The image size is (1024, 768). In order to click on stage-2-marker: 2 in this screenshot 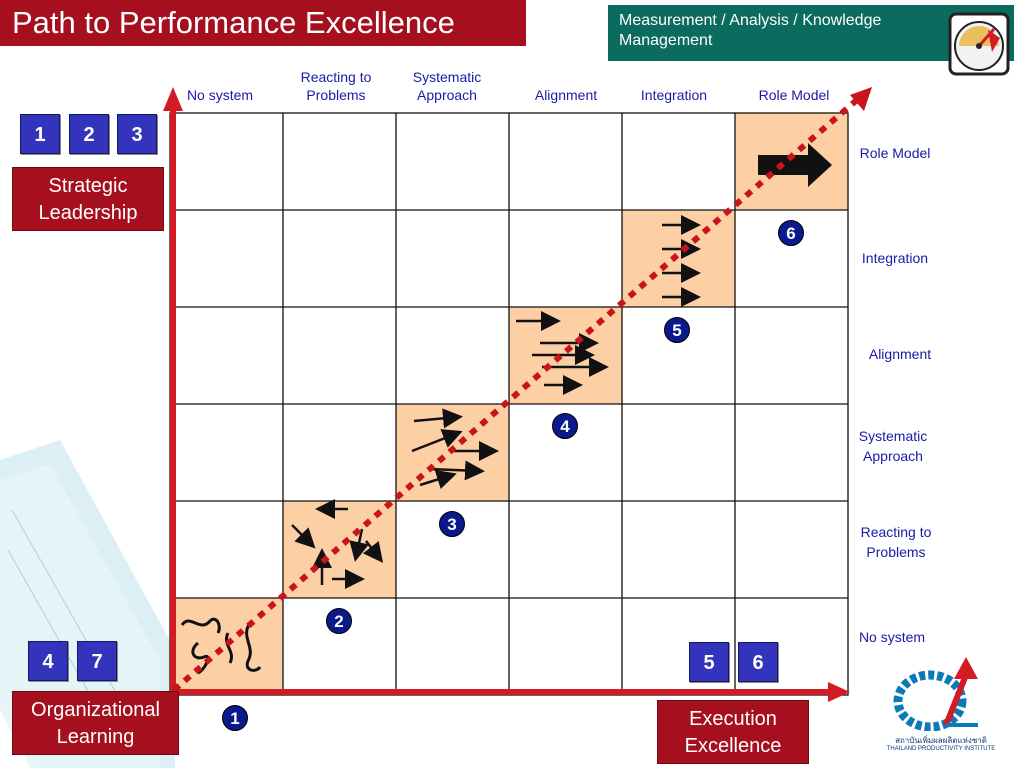, I will do `click(339, 621)`.